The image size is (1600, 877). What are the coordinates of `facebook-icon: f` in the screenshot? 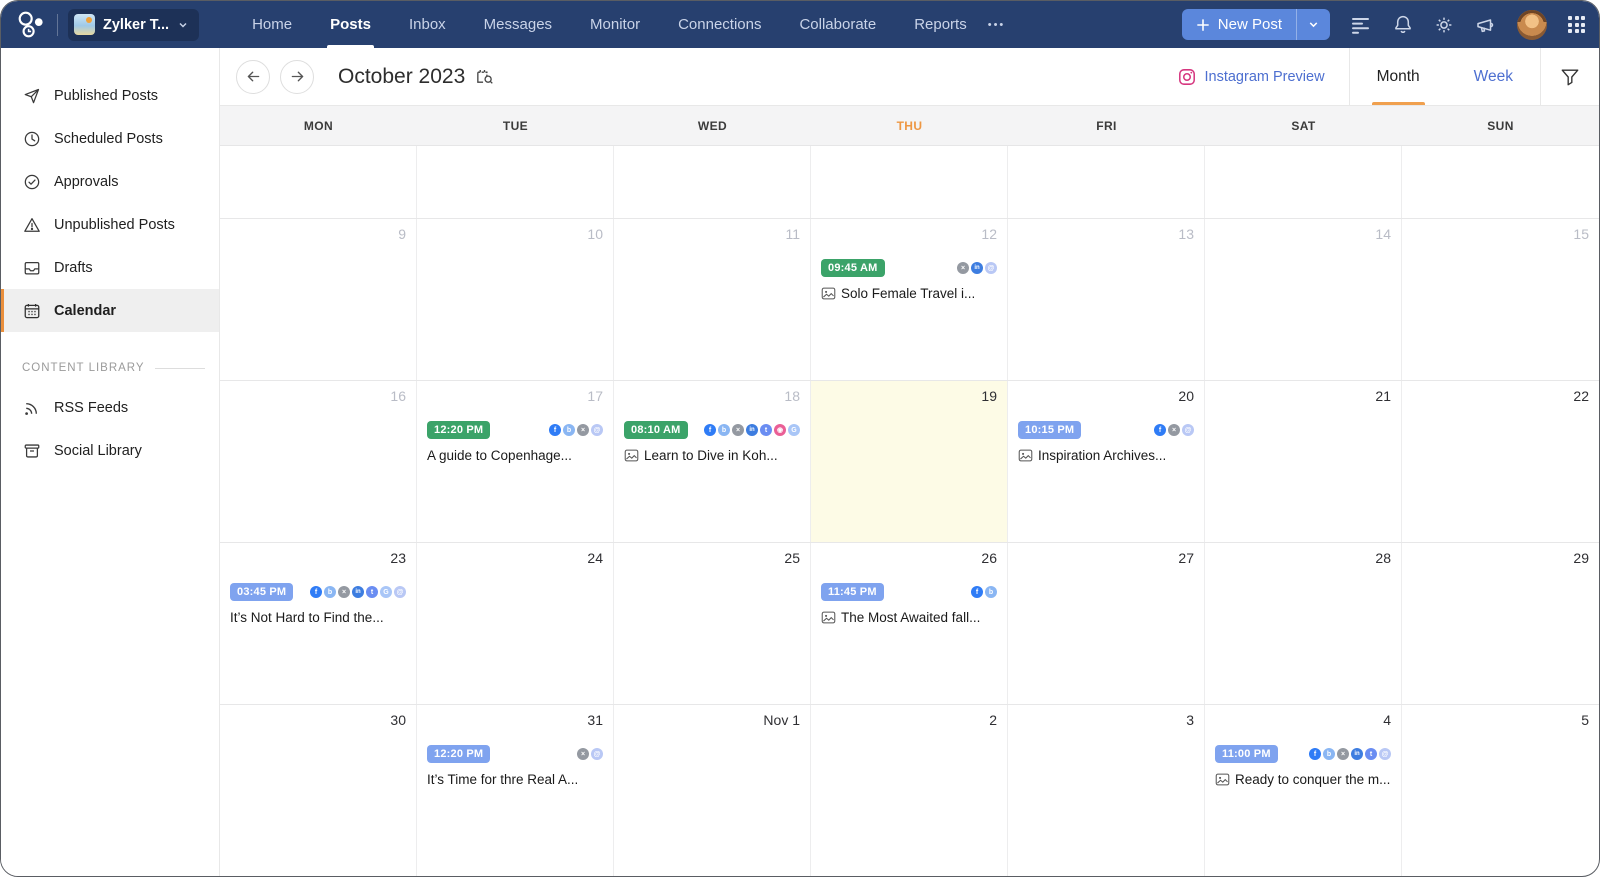 It's located at (1160, 430).